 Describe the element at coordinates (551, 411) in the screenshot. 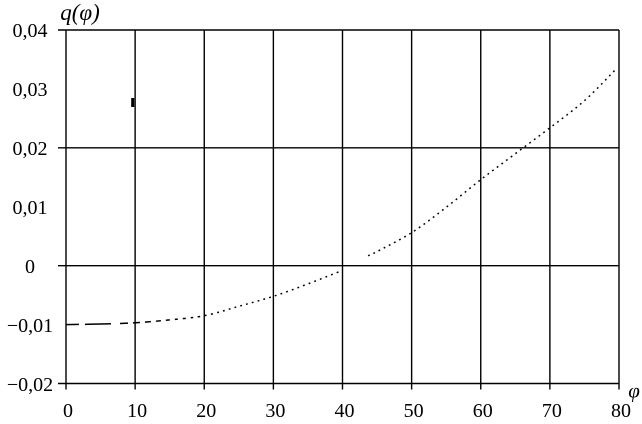

I see `x-tick-label: 70` at that location.